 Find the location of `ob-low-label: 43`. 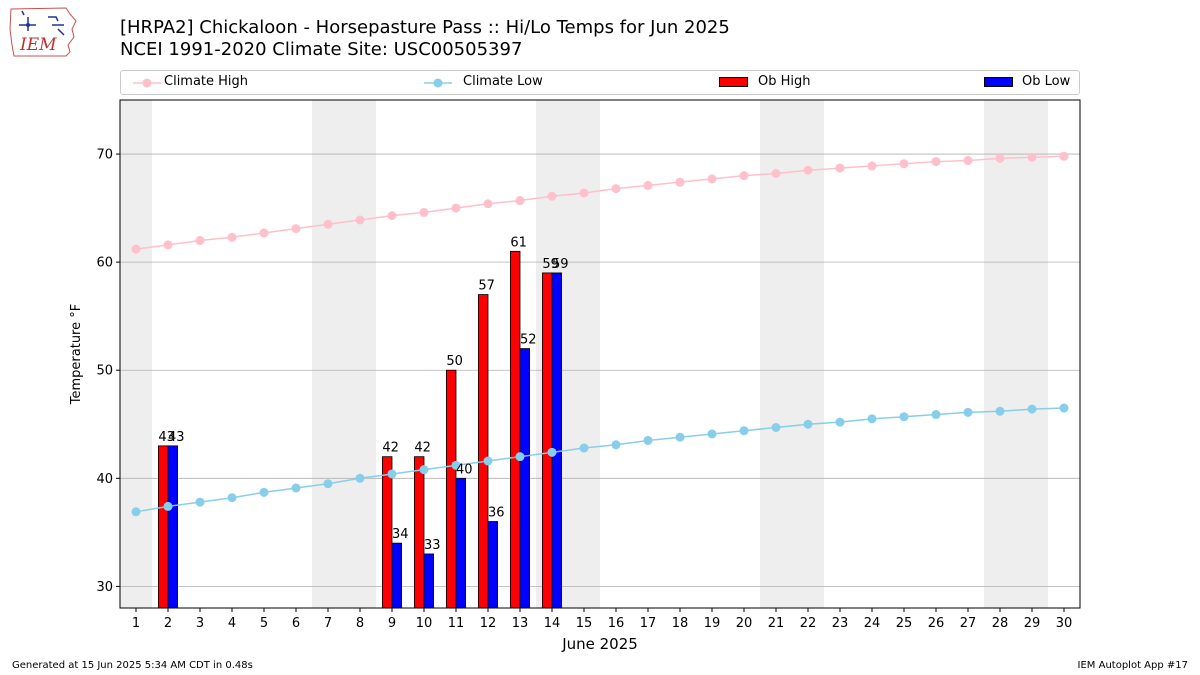

ob-low-label: 43 is located at coordinates (176, 437).